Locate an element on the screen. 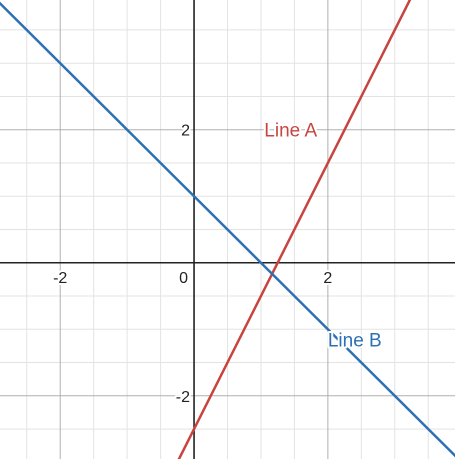 The image size is (455, 459). x-tick-label: -2 is located at coordinates (60, 278).